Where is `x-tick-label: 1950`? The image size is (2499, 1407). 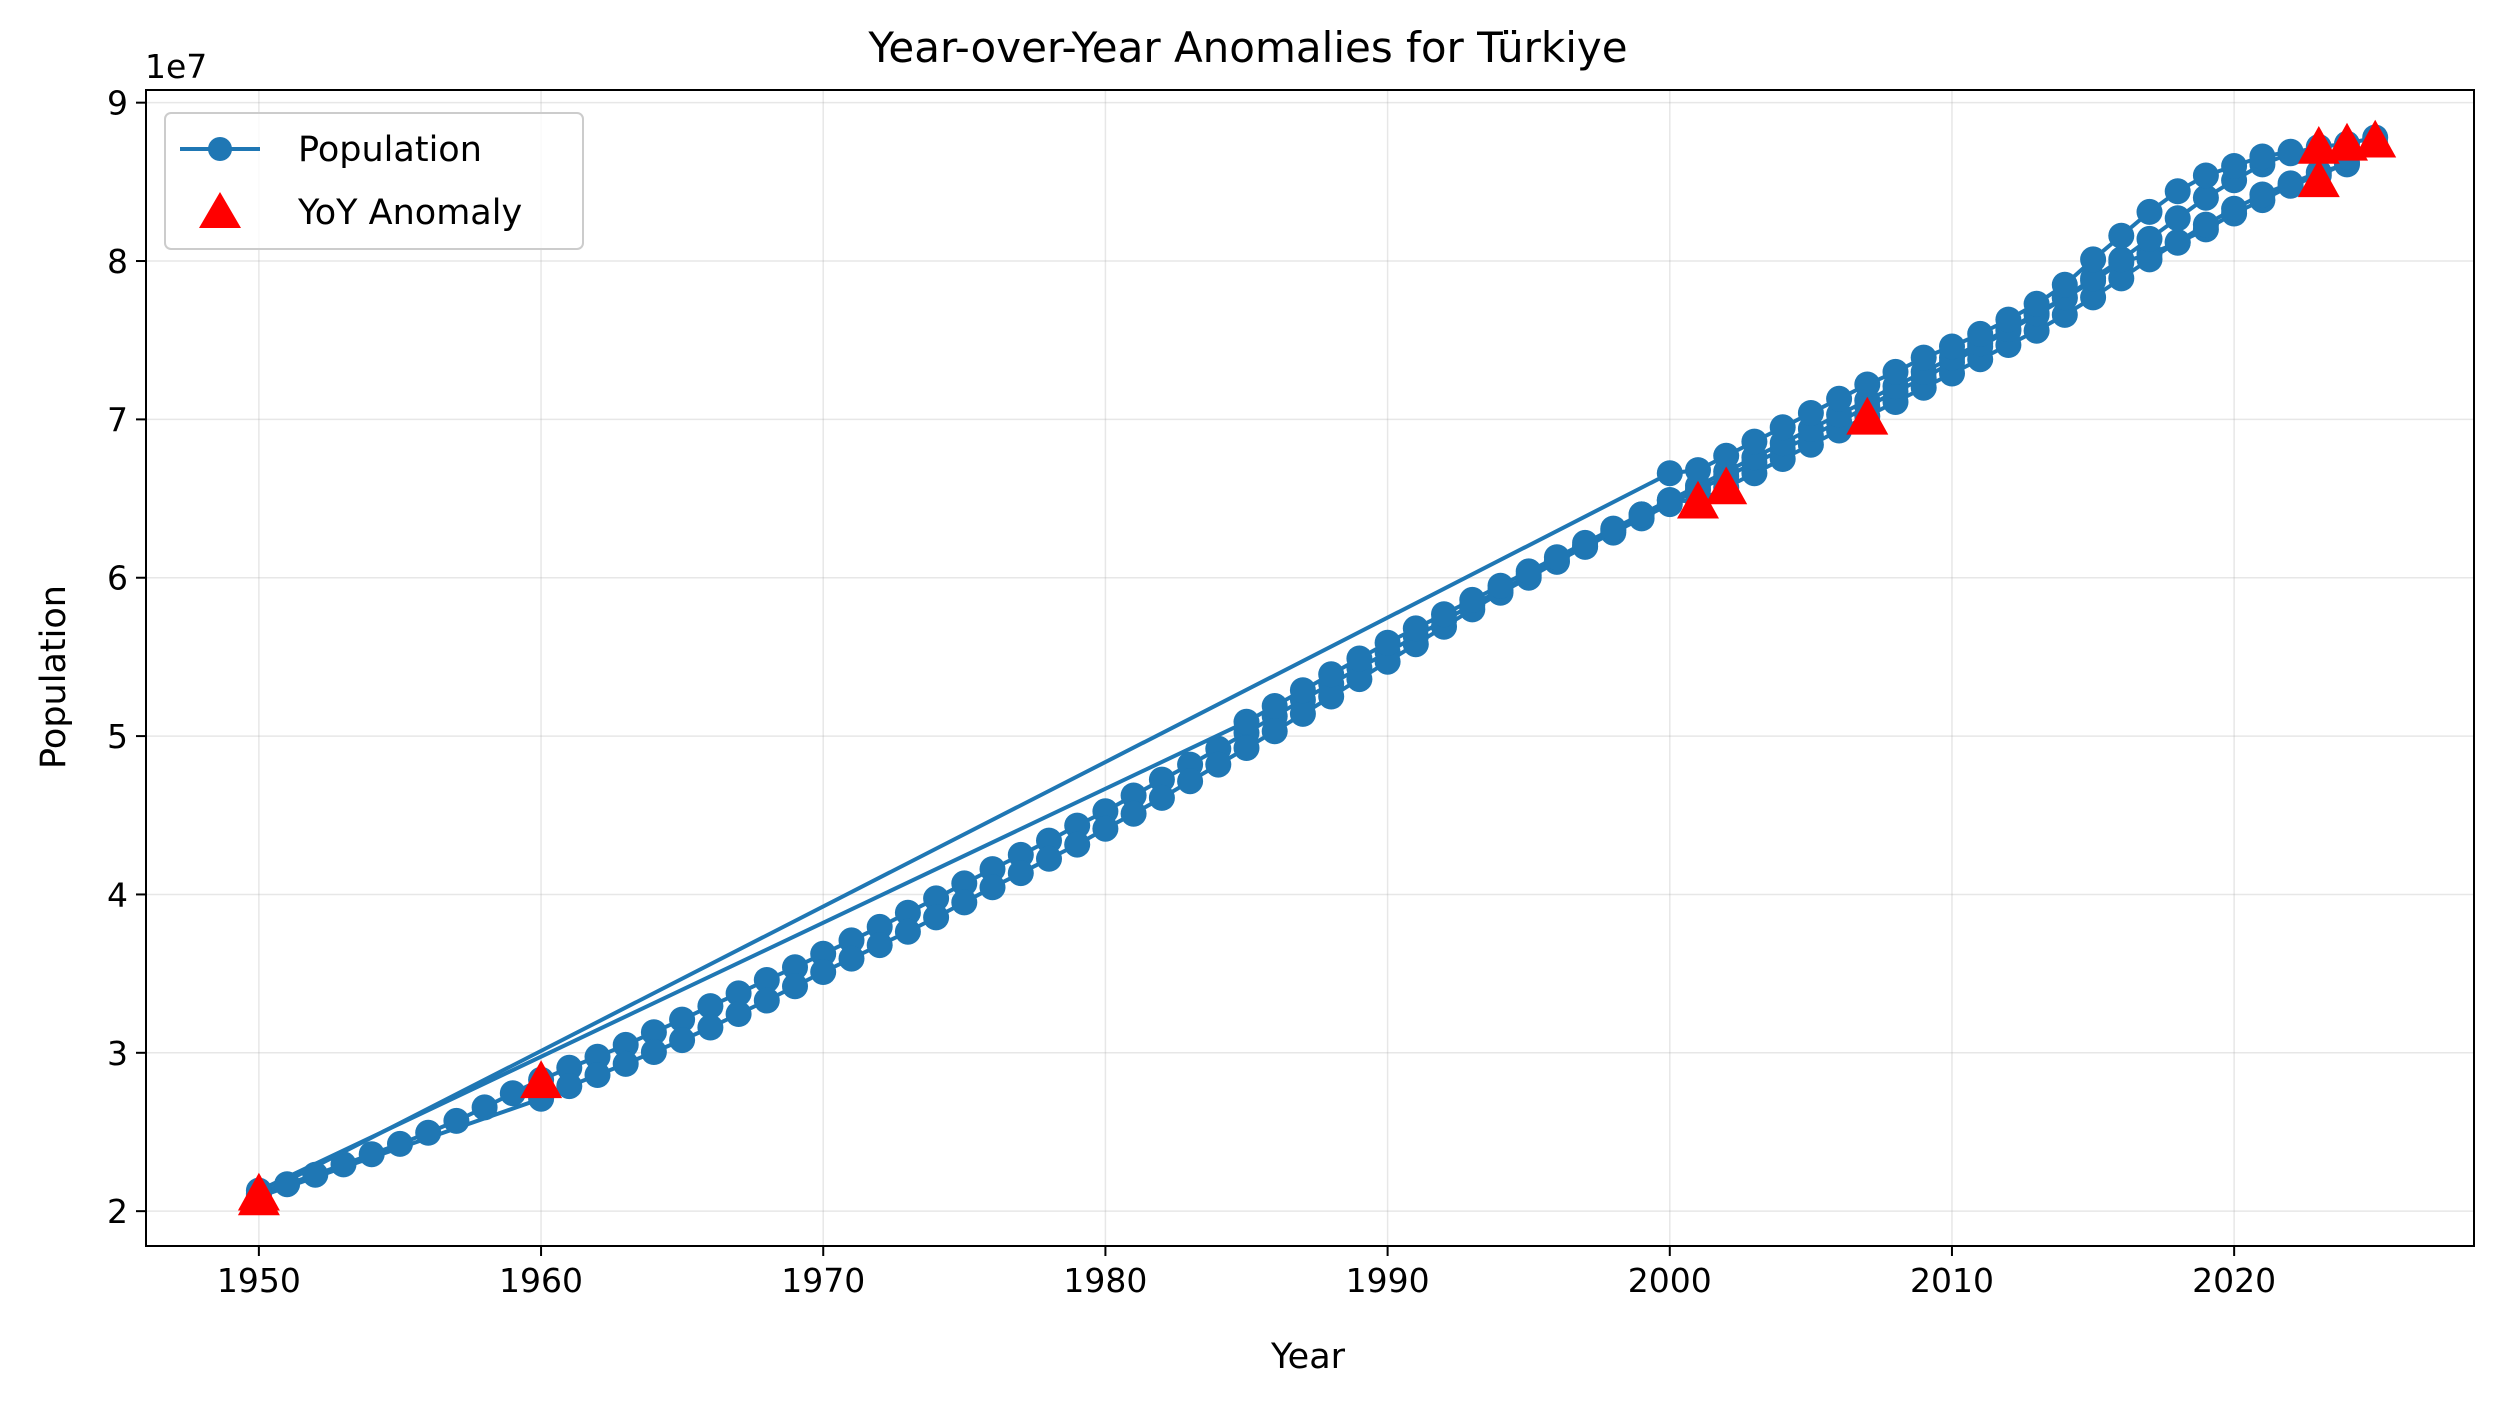
x-tick-label: 1950 is located at coordinates (259, 1280).